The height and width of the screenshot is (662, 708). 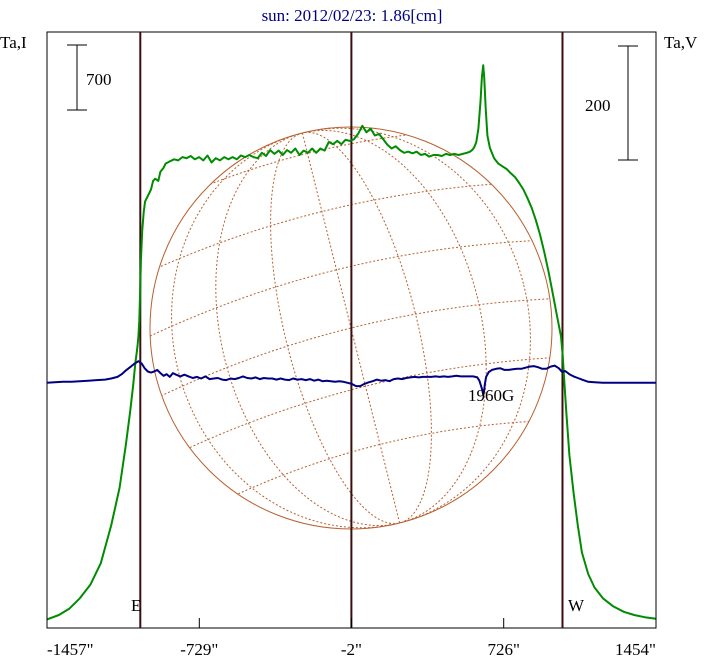 What do you see at coordinates (136, 605) in the screenshot?
I see `limb-label-east: E` at bounding box center [136, 605].